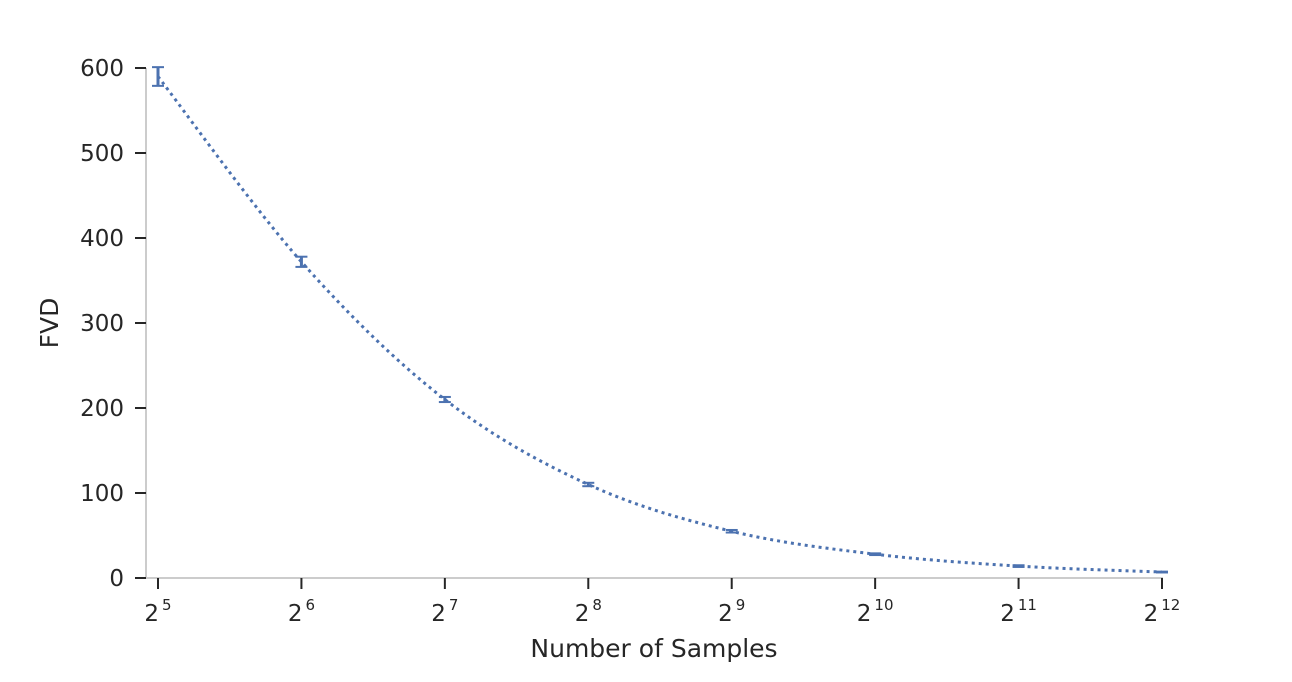 The width and height of the screenshot is (1292, 682). What do you see at coordinates (1162, 611) in the screenshot?
I see `x-tick-label: 2 12` at bounding box center [1162, 611].